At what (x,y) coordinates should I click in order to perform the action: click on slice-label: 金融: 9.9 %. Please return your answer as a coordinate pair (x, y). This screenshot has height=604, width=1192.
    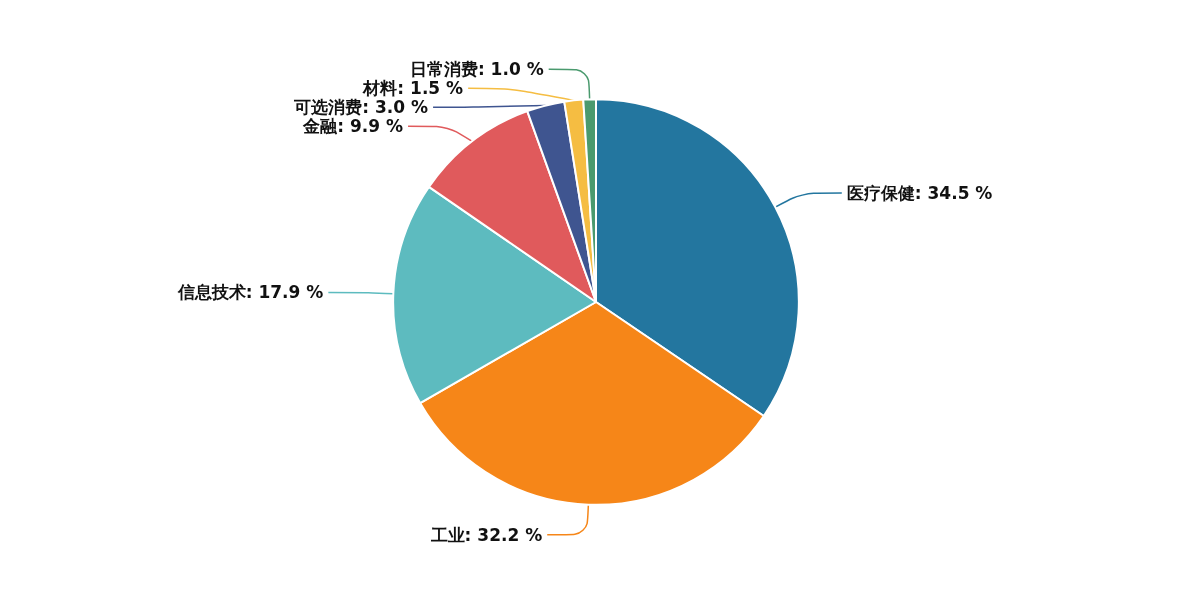
    Looking at the image, I should click on (353, 126).